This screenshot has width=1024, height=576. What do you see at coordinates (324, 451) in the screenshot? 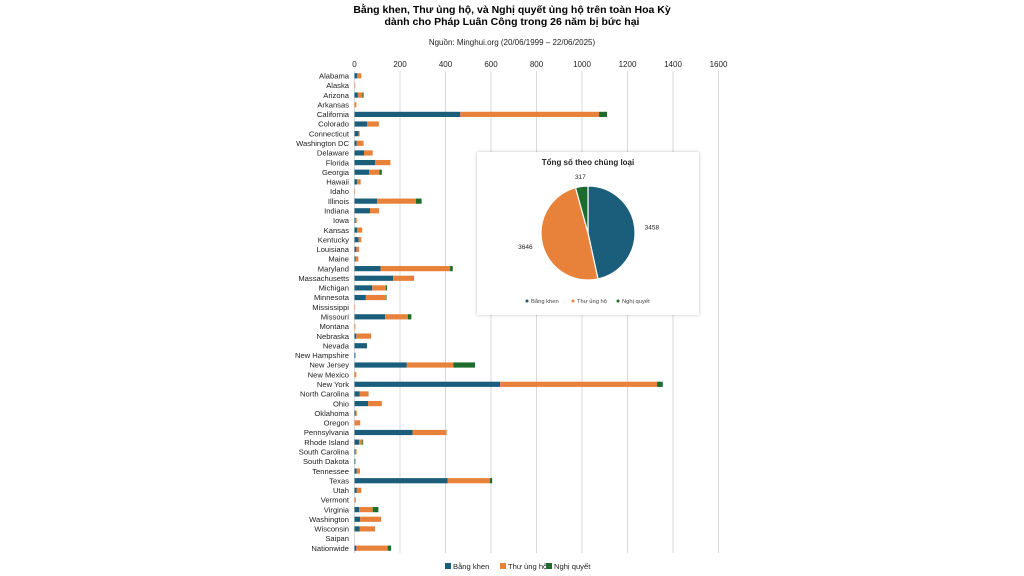
I see `category-label-south-carolina: South Carolina` at bounding box center [324, 451].